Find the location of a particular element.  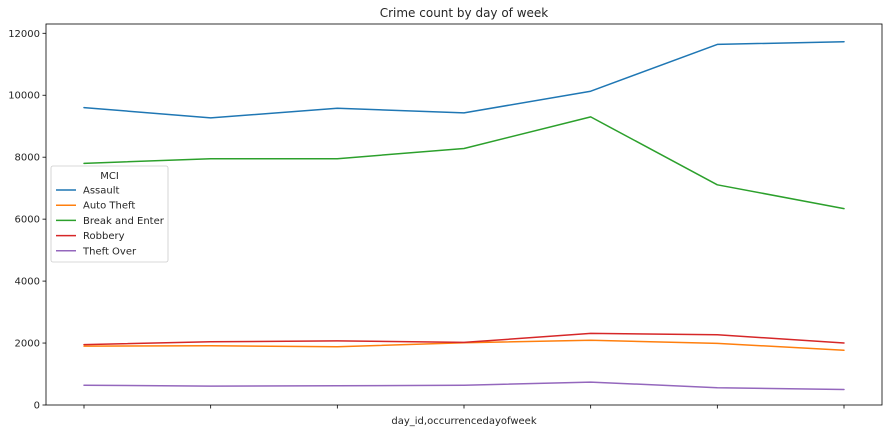

chart-title: Crime count by day of week is located at coordinates (464, 13).